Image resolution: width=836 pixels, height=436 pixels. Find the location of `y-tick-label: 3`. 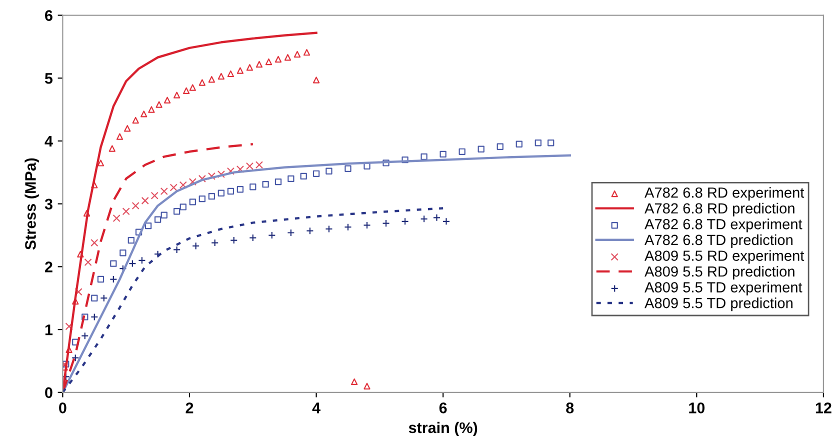

y-tick-label: 3 is located at coordinates (48, 204).